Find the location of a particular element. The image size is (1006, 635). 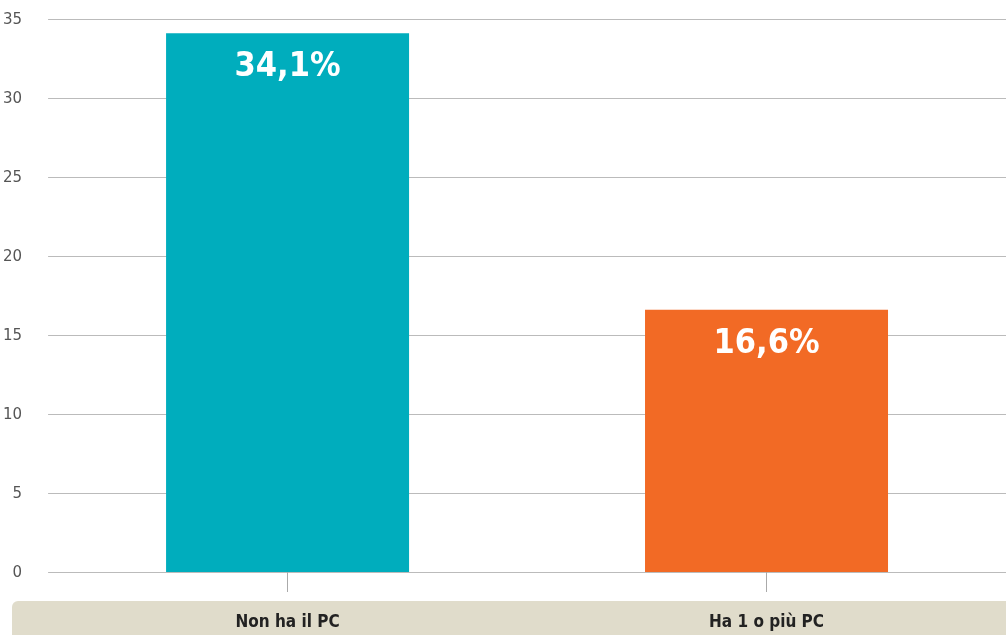

data-label: 34,1% is located at coordinates (287, 64).